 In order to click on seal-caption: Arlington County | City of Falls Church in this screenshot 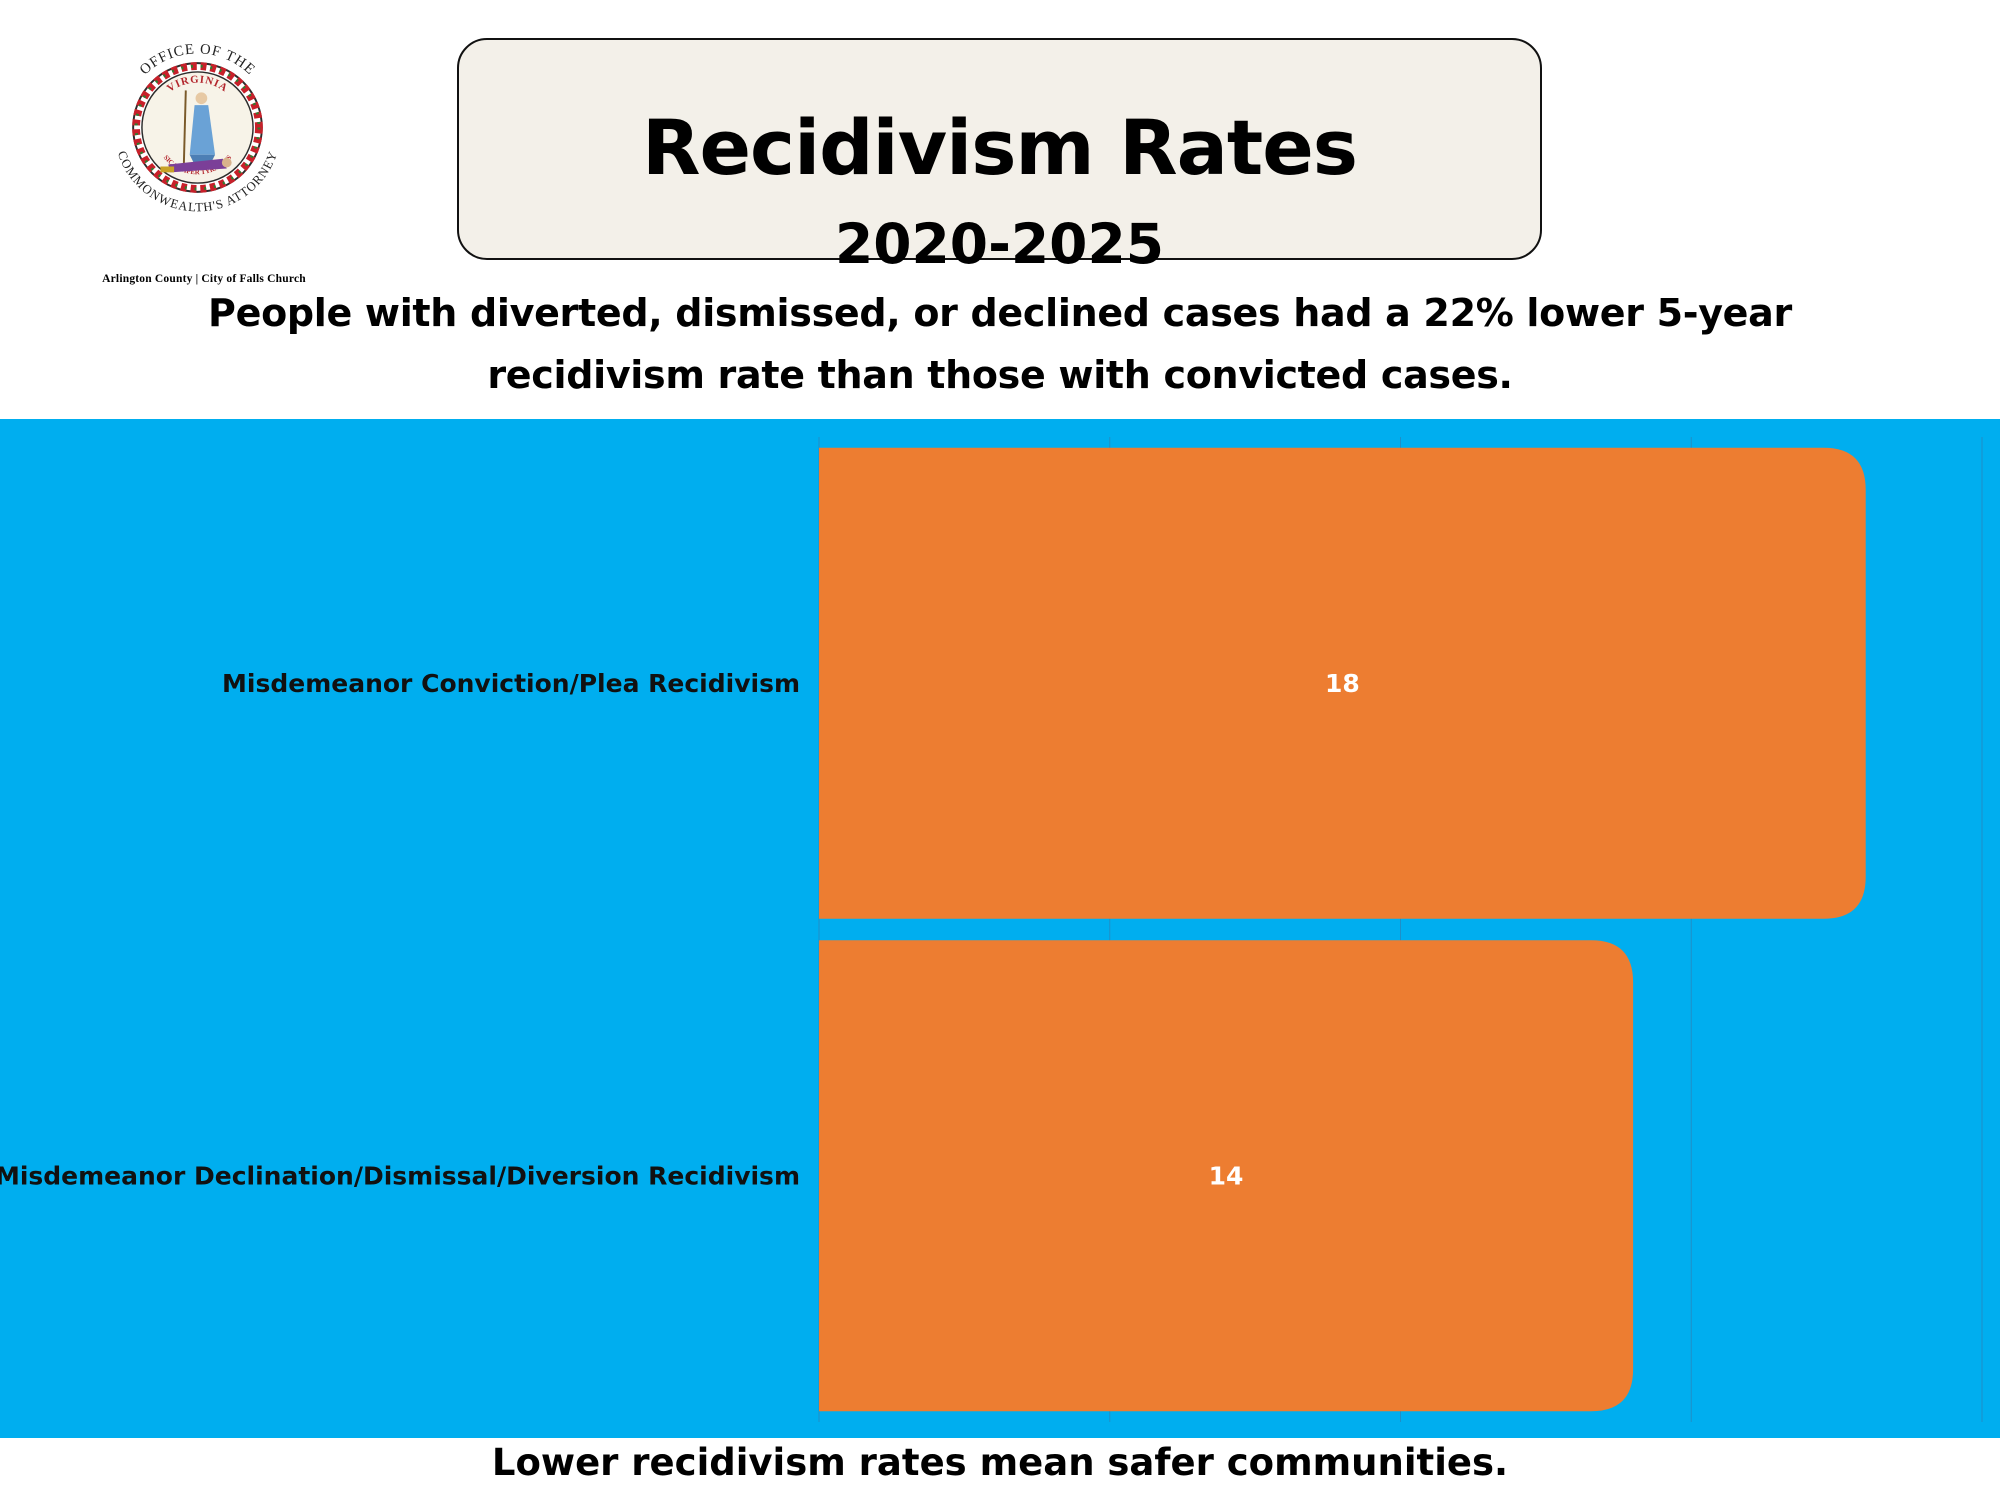, I will do `click(204, 279)`.